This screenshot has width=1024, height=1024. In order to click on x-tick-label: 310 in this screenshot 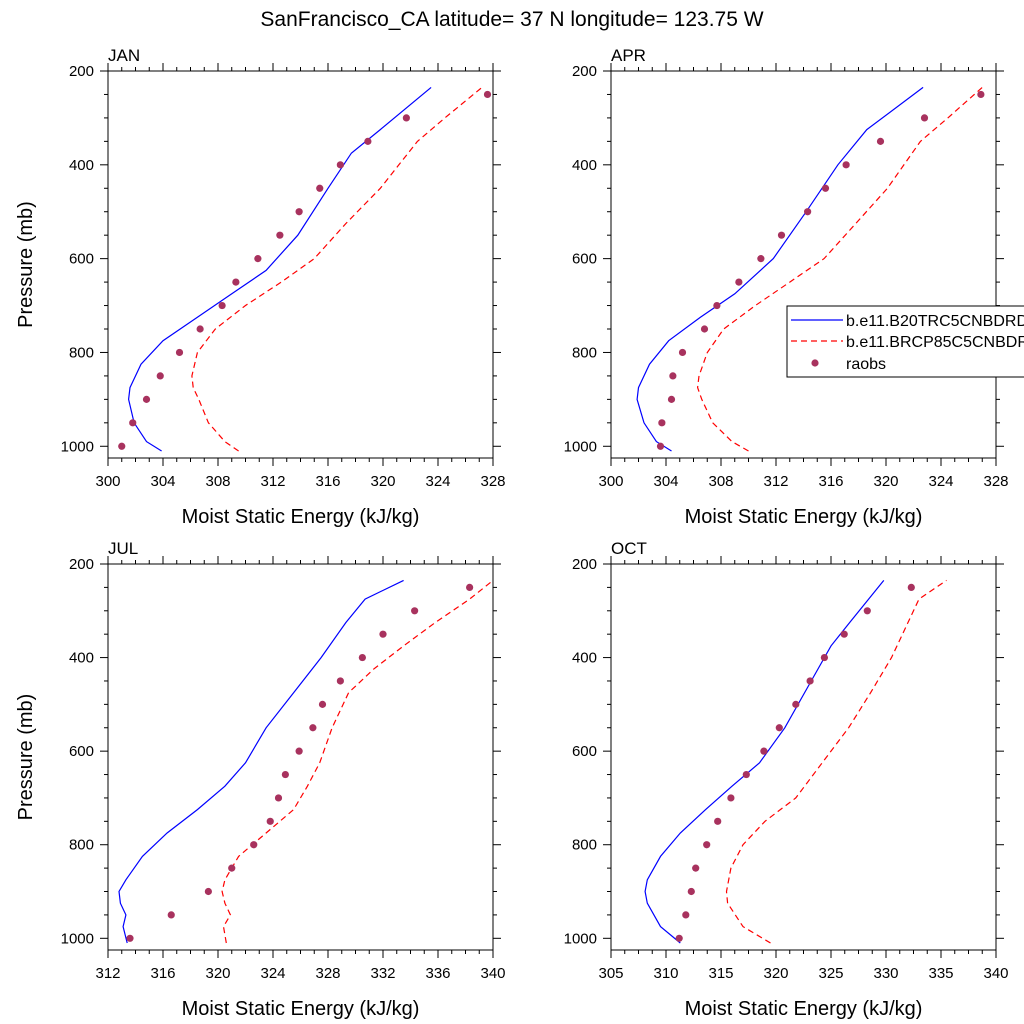, I will do `click(665, 973)`.